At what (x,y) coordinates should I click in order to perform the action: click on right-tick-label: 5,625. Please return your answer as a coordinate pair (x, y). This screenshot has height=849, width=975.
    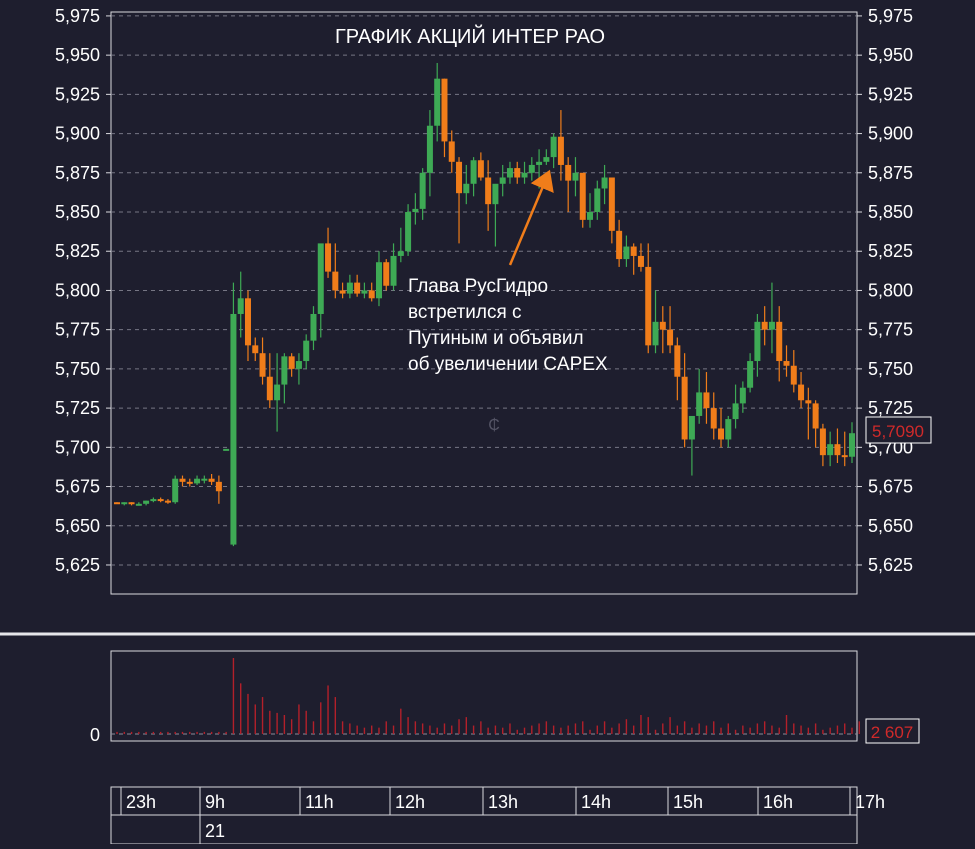
    Looking at the image, I should click on (890, 565).